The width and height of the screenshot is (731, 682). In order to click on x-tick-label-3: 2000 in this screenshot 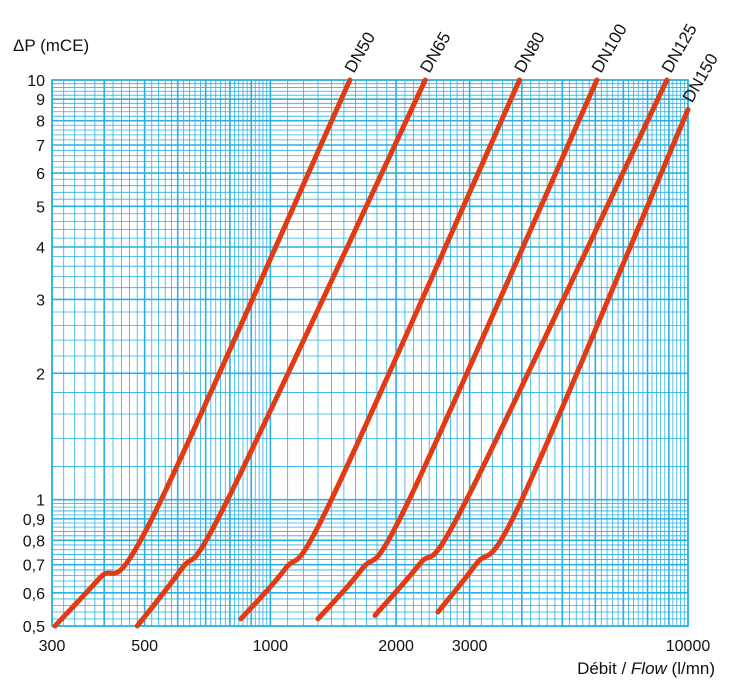, I will do `click(396, 646)`.